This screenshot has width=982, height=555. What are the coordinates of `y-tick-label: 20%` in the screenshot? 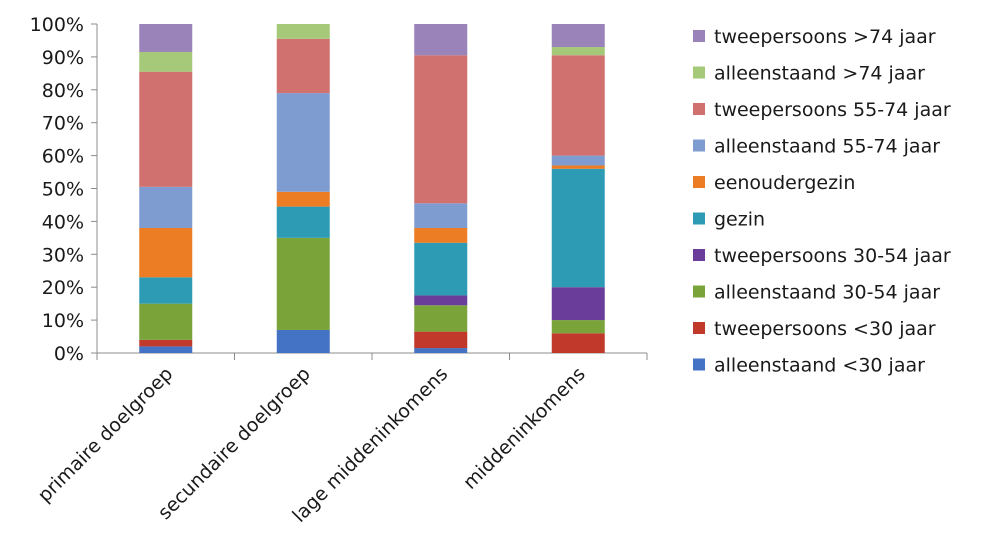 It's located at (63, 288).